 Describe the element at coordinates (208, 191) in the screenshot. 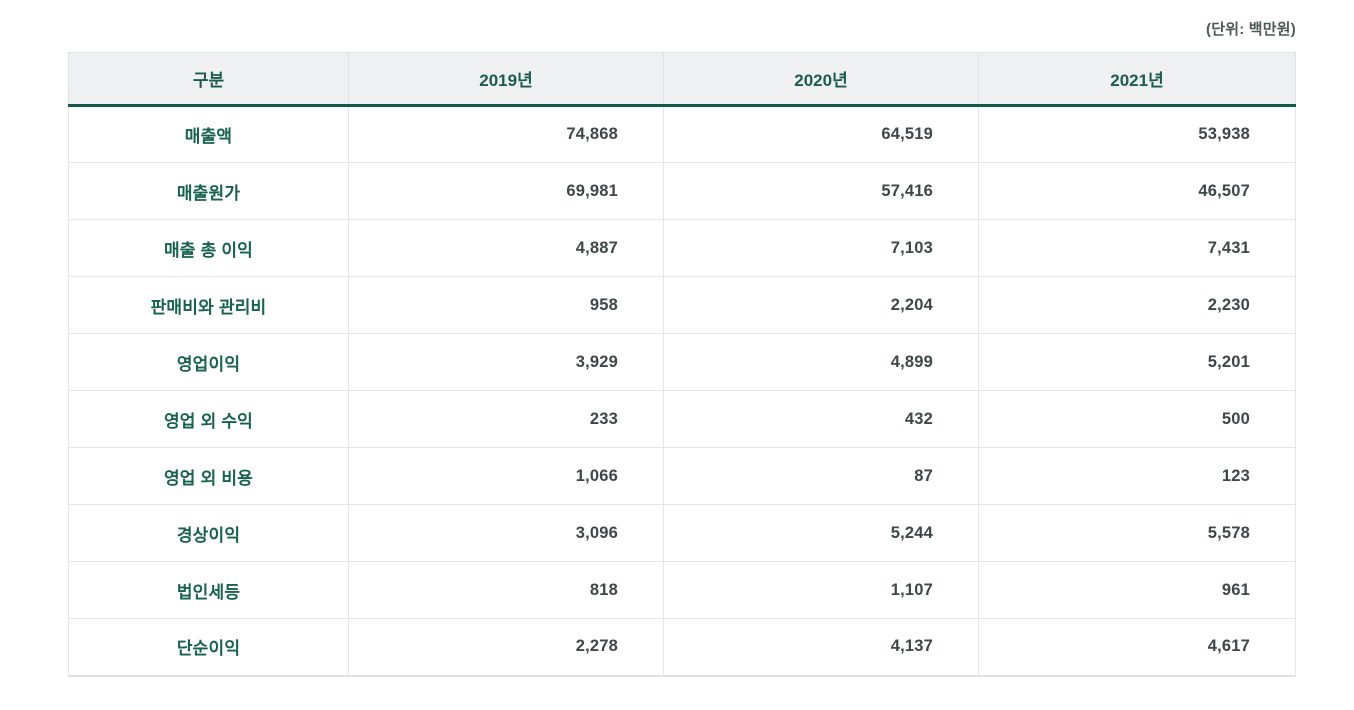

I see `row-label: 매출원가` at that location.